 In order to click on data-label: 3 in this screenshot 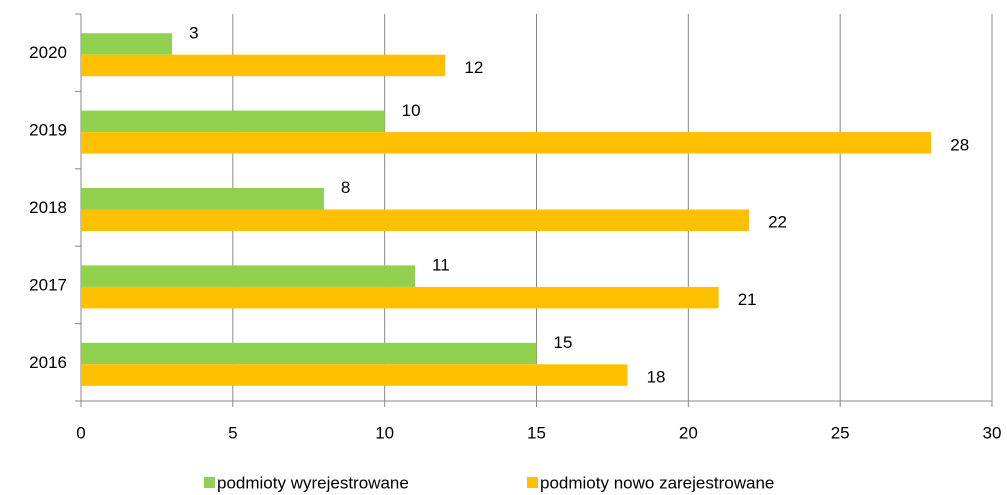, I will do `click(193, 32)`.